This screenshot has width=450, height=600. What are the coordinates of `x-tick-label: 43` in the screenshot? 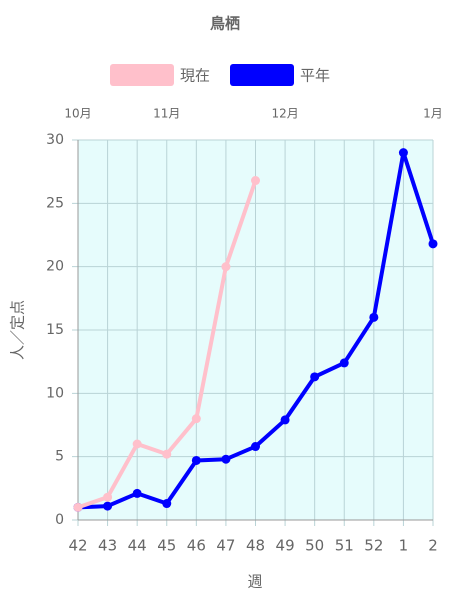 It's located at (107, 546).